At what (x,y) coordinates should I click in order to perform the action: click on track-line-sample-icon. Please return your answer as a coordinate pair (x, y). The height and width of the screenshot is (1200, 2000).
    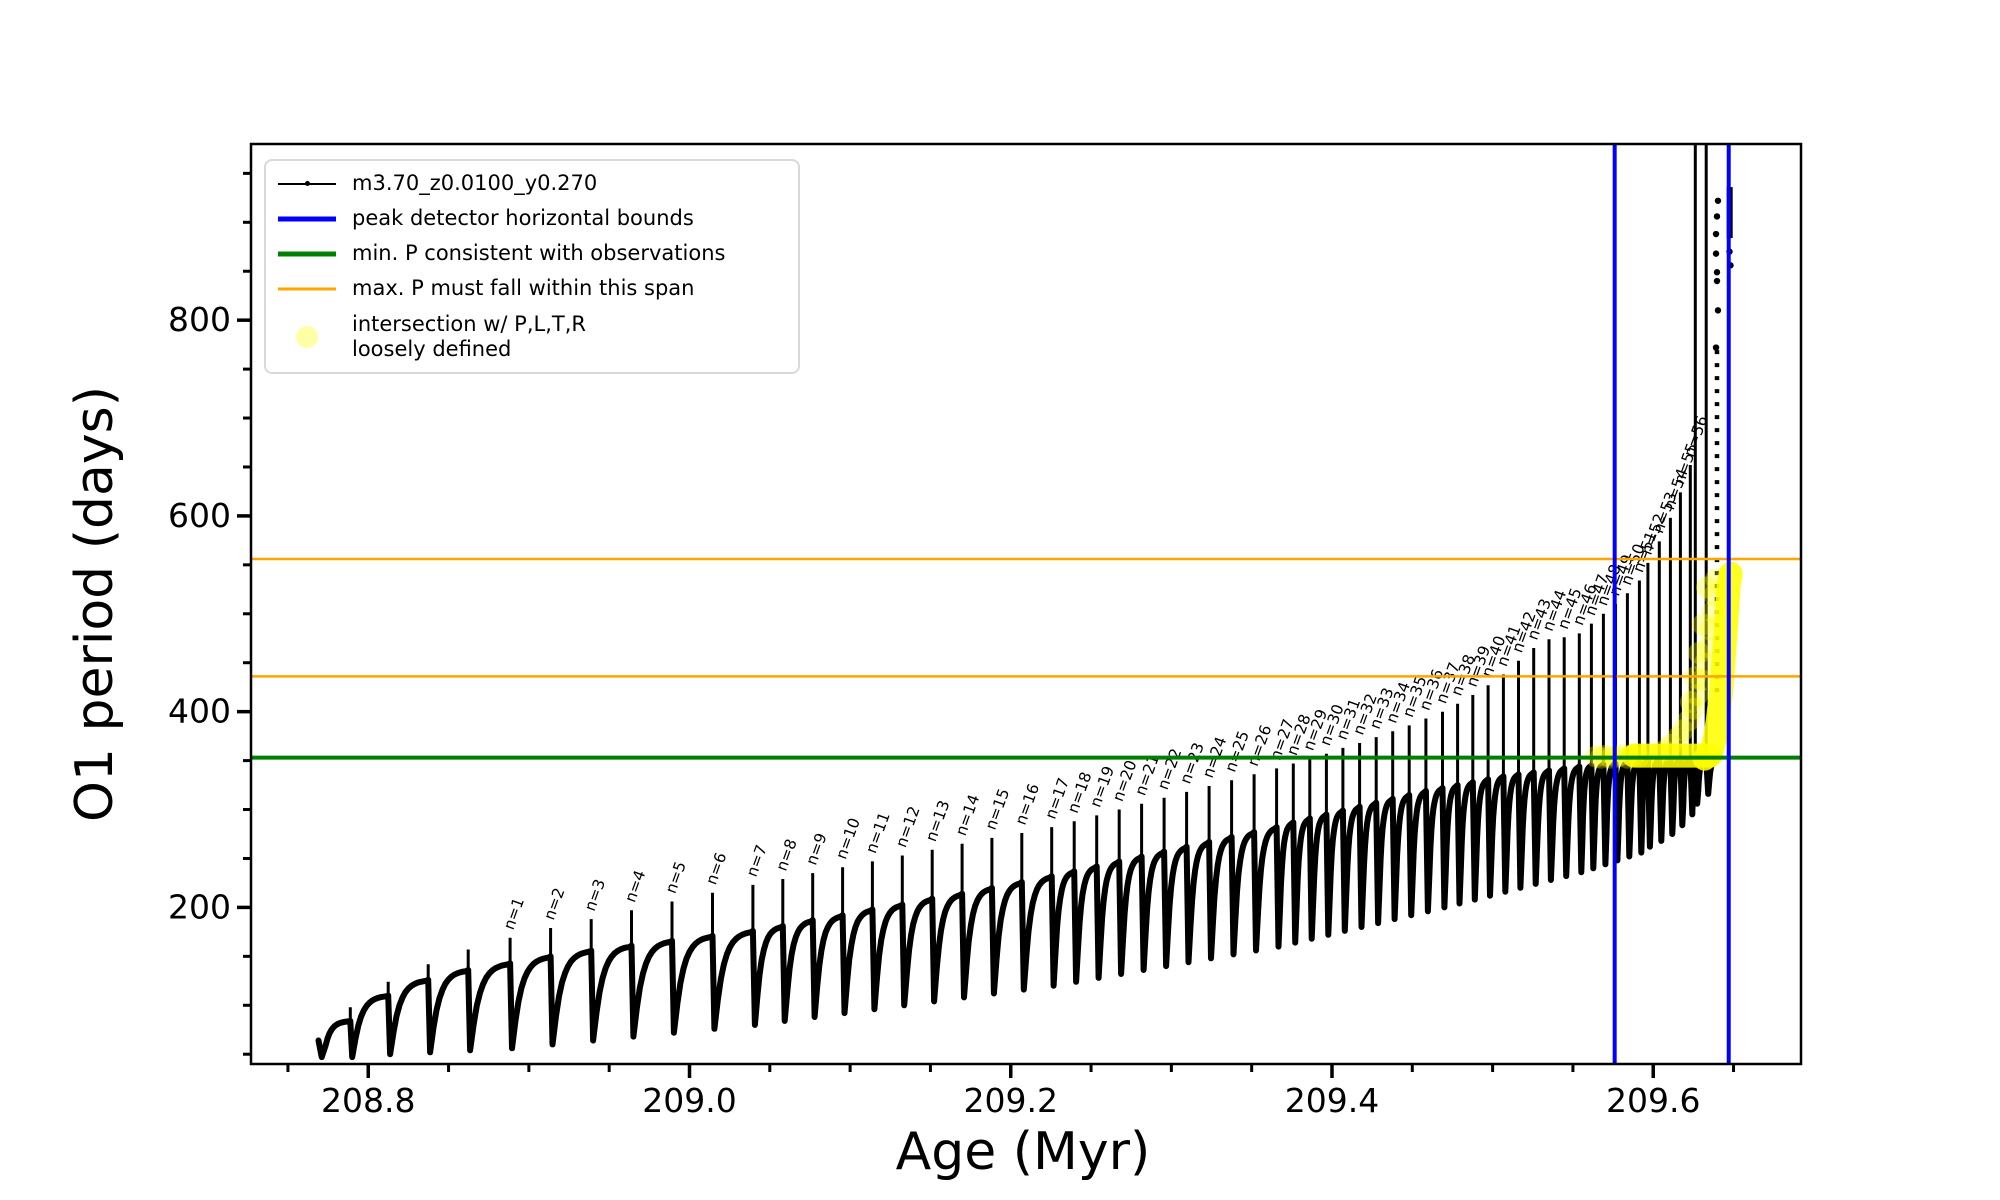
    Looking at the image, I should click on (307, 184).